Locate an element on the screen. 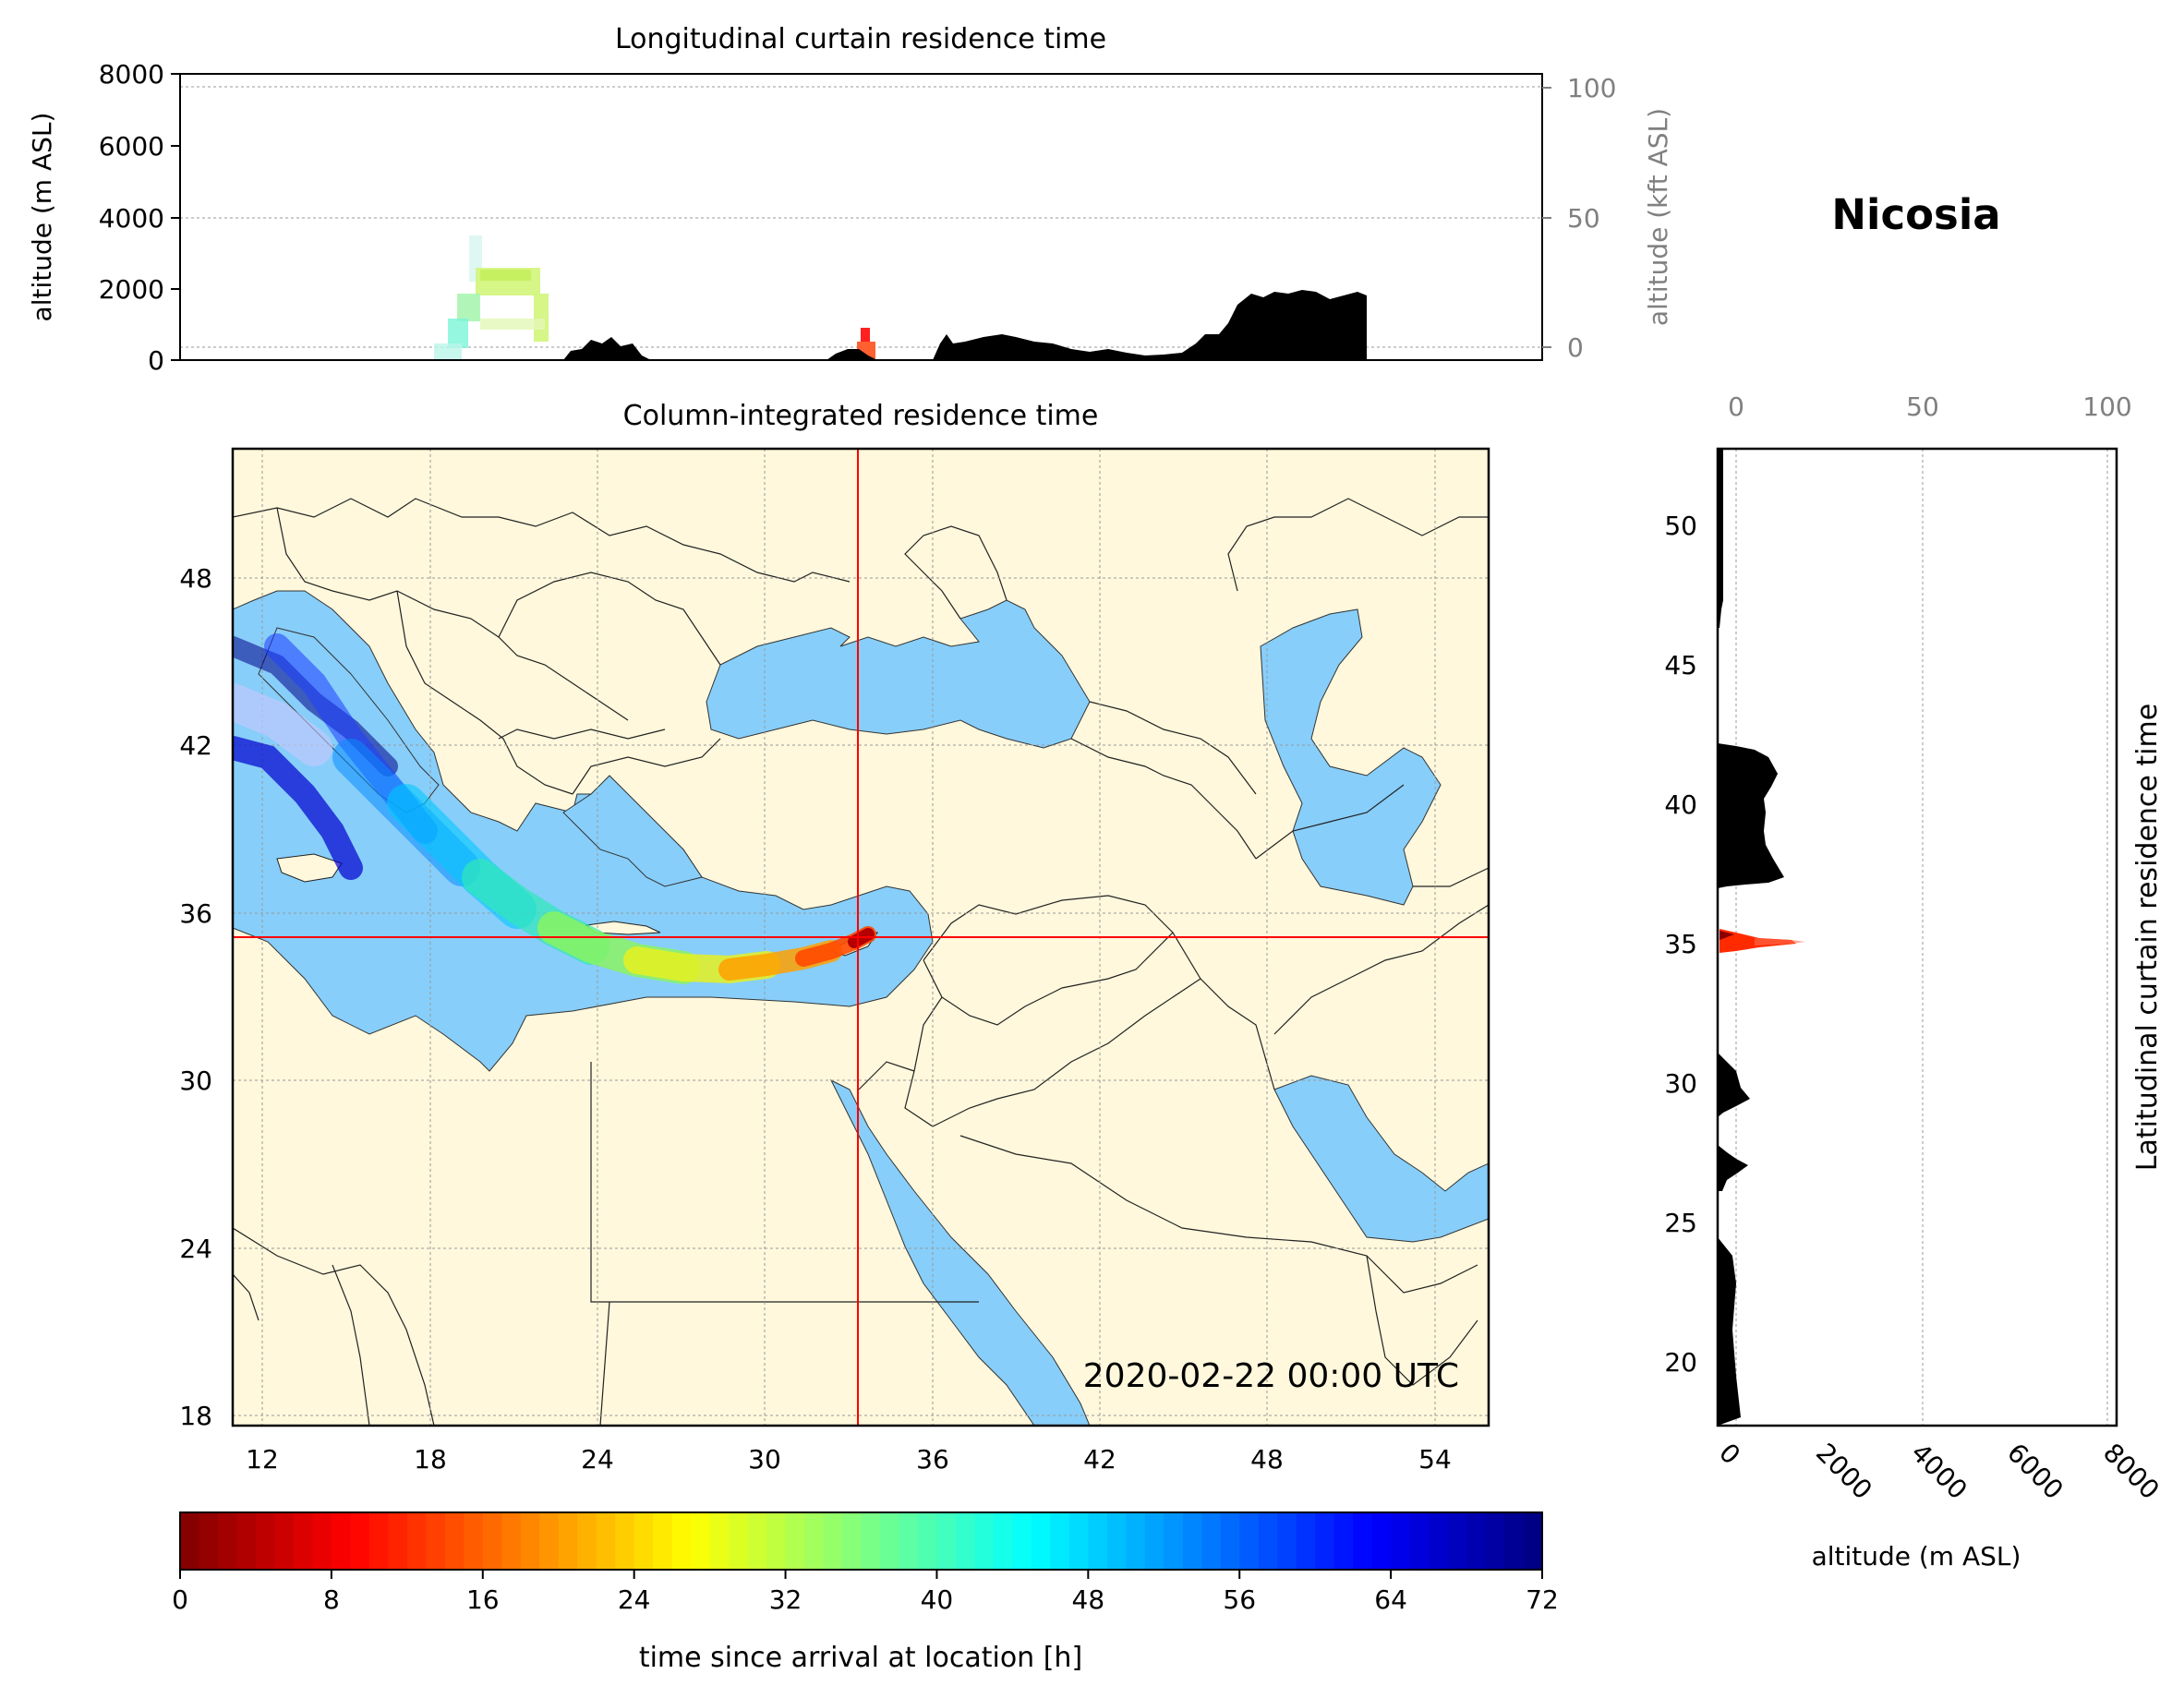  column-integrated-title: Column-integrated residence time is located at coordinates (861, 416).